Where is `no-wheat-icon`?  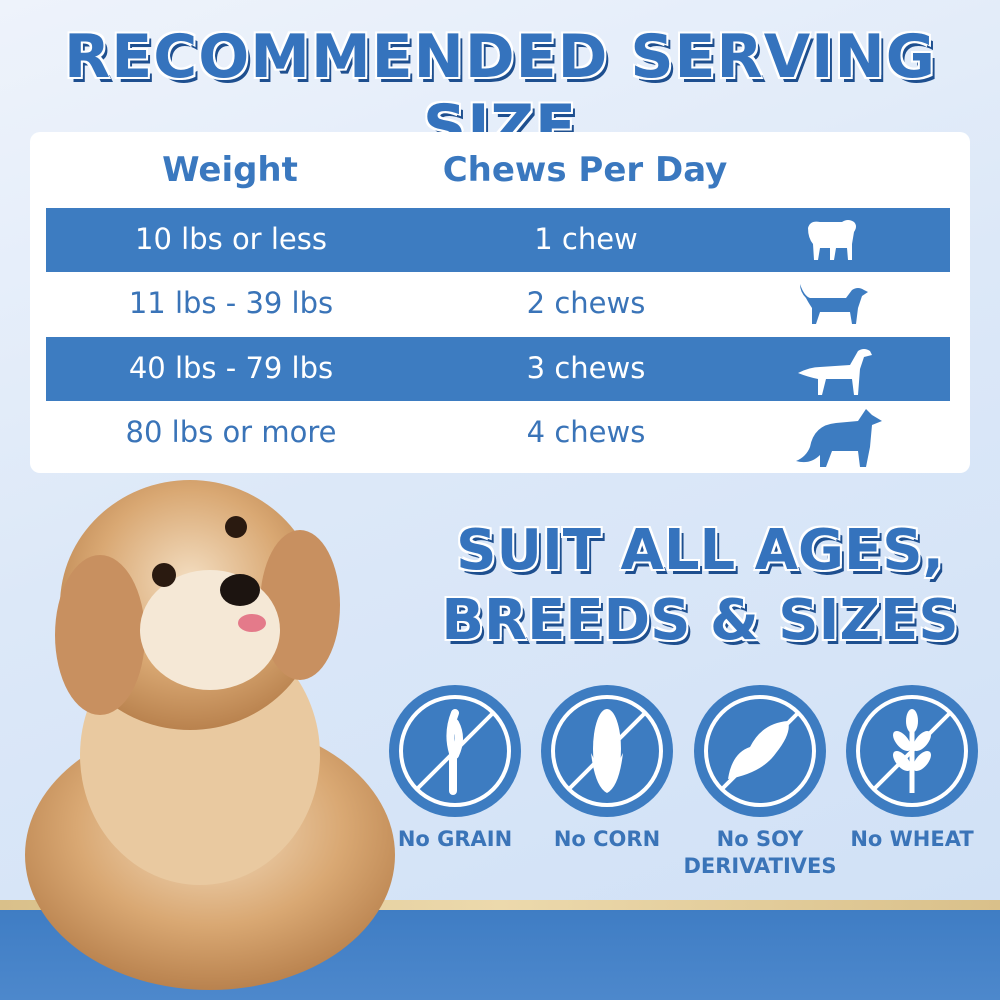 no-wheat-icon is located at coordinates (912, 751).